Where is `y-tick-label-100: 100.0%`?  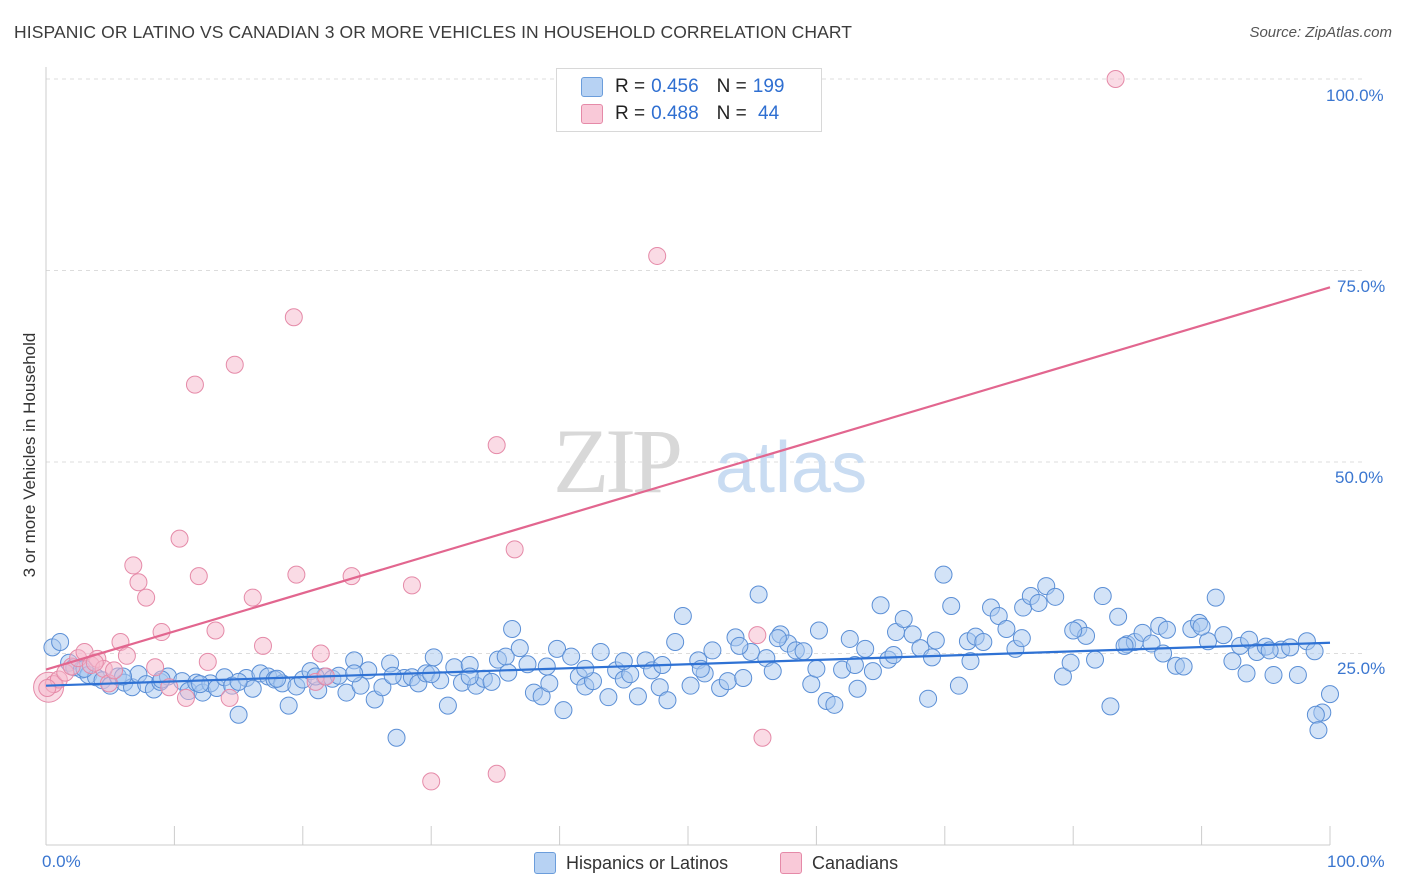
y-tick-label-100: 100.0% is located at coordinates (1355, 95).